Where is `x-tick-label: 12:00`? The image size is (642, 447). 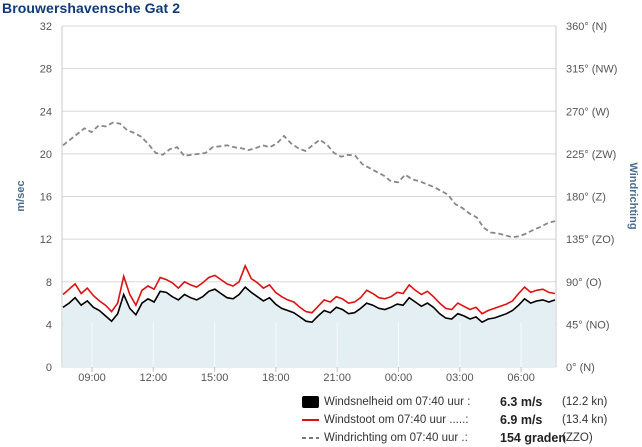 x-tick-label: 12:00 is located at coordinates (154, 378).